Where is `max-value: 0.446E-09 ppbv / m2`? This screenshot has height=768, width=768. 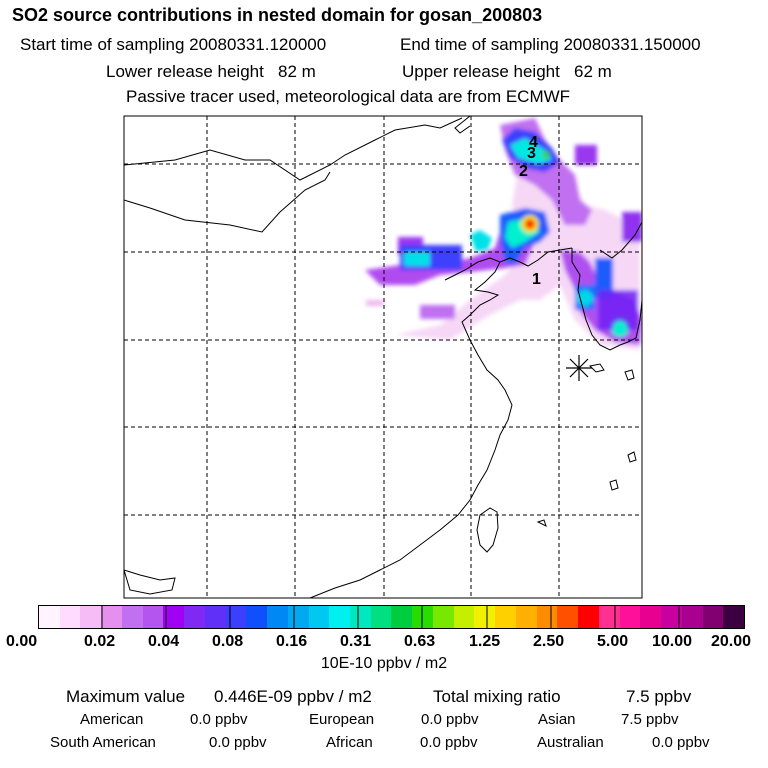 max-value: 0.446E-09 ppbv / m2 is located at coordinates (293, 696).